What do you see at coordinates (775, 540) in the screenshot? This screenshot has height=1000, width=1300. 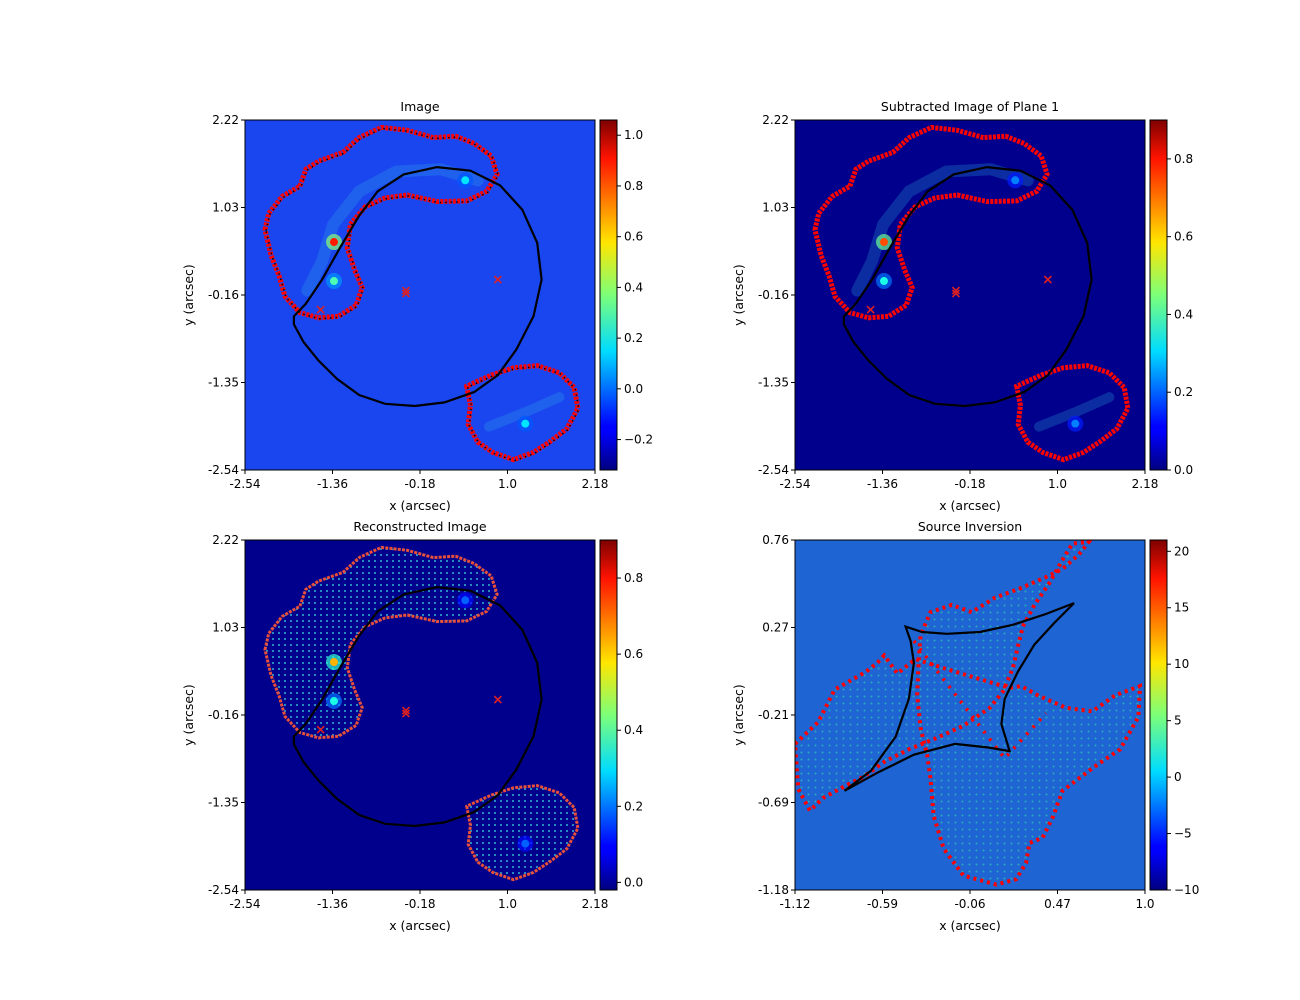 I see `y-tick-label: 0.76` at bounding box center [775, 540].